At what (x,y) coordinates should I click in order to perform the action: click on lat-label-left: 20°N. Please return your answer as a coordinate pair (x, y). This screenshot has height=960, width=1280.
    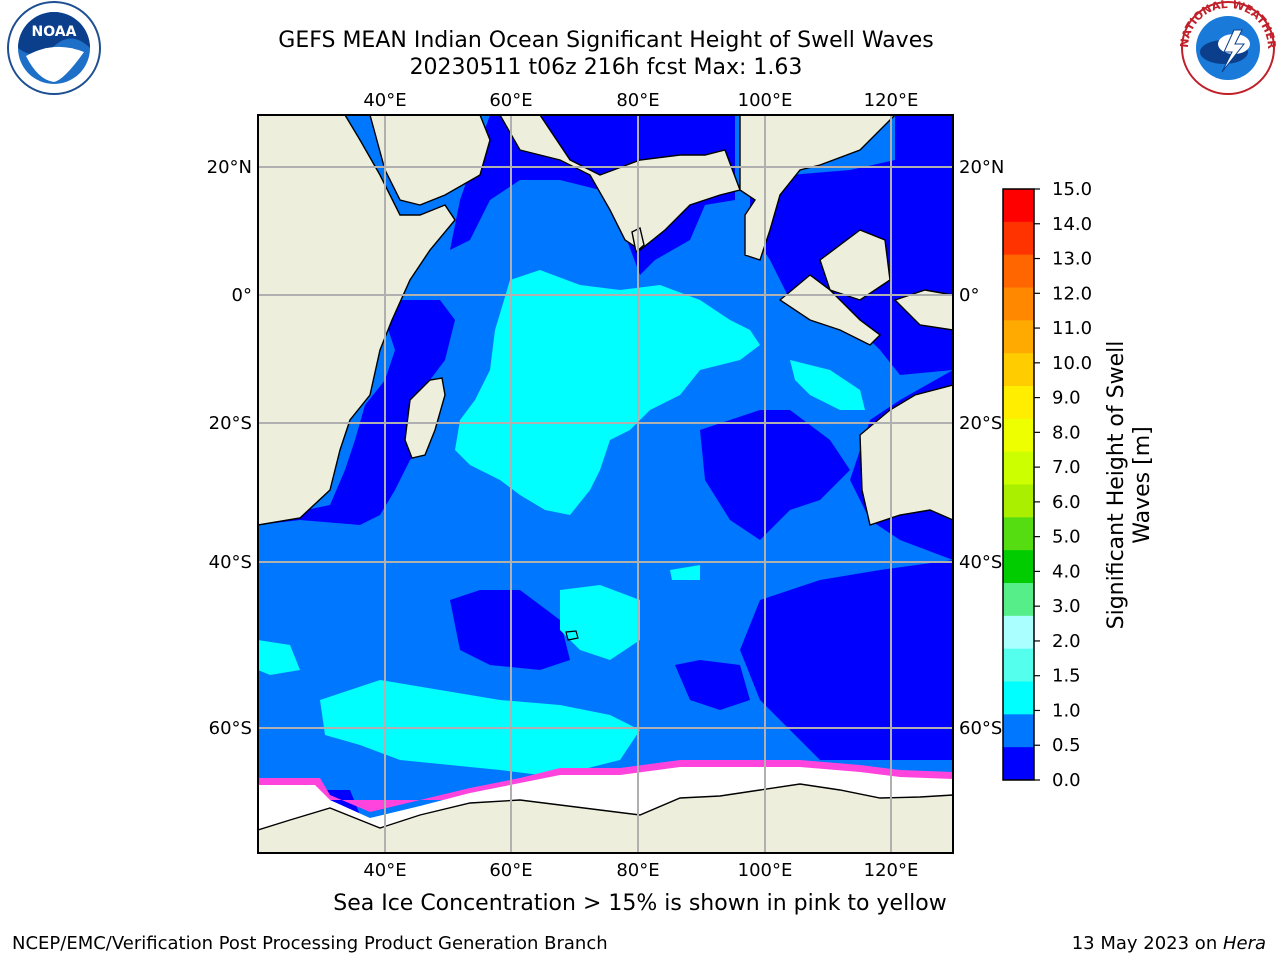
    Looking at the image, I should click on (229, 167).